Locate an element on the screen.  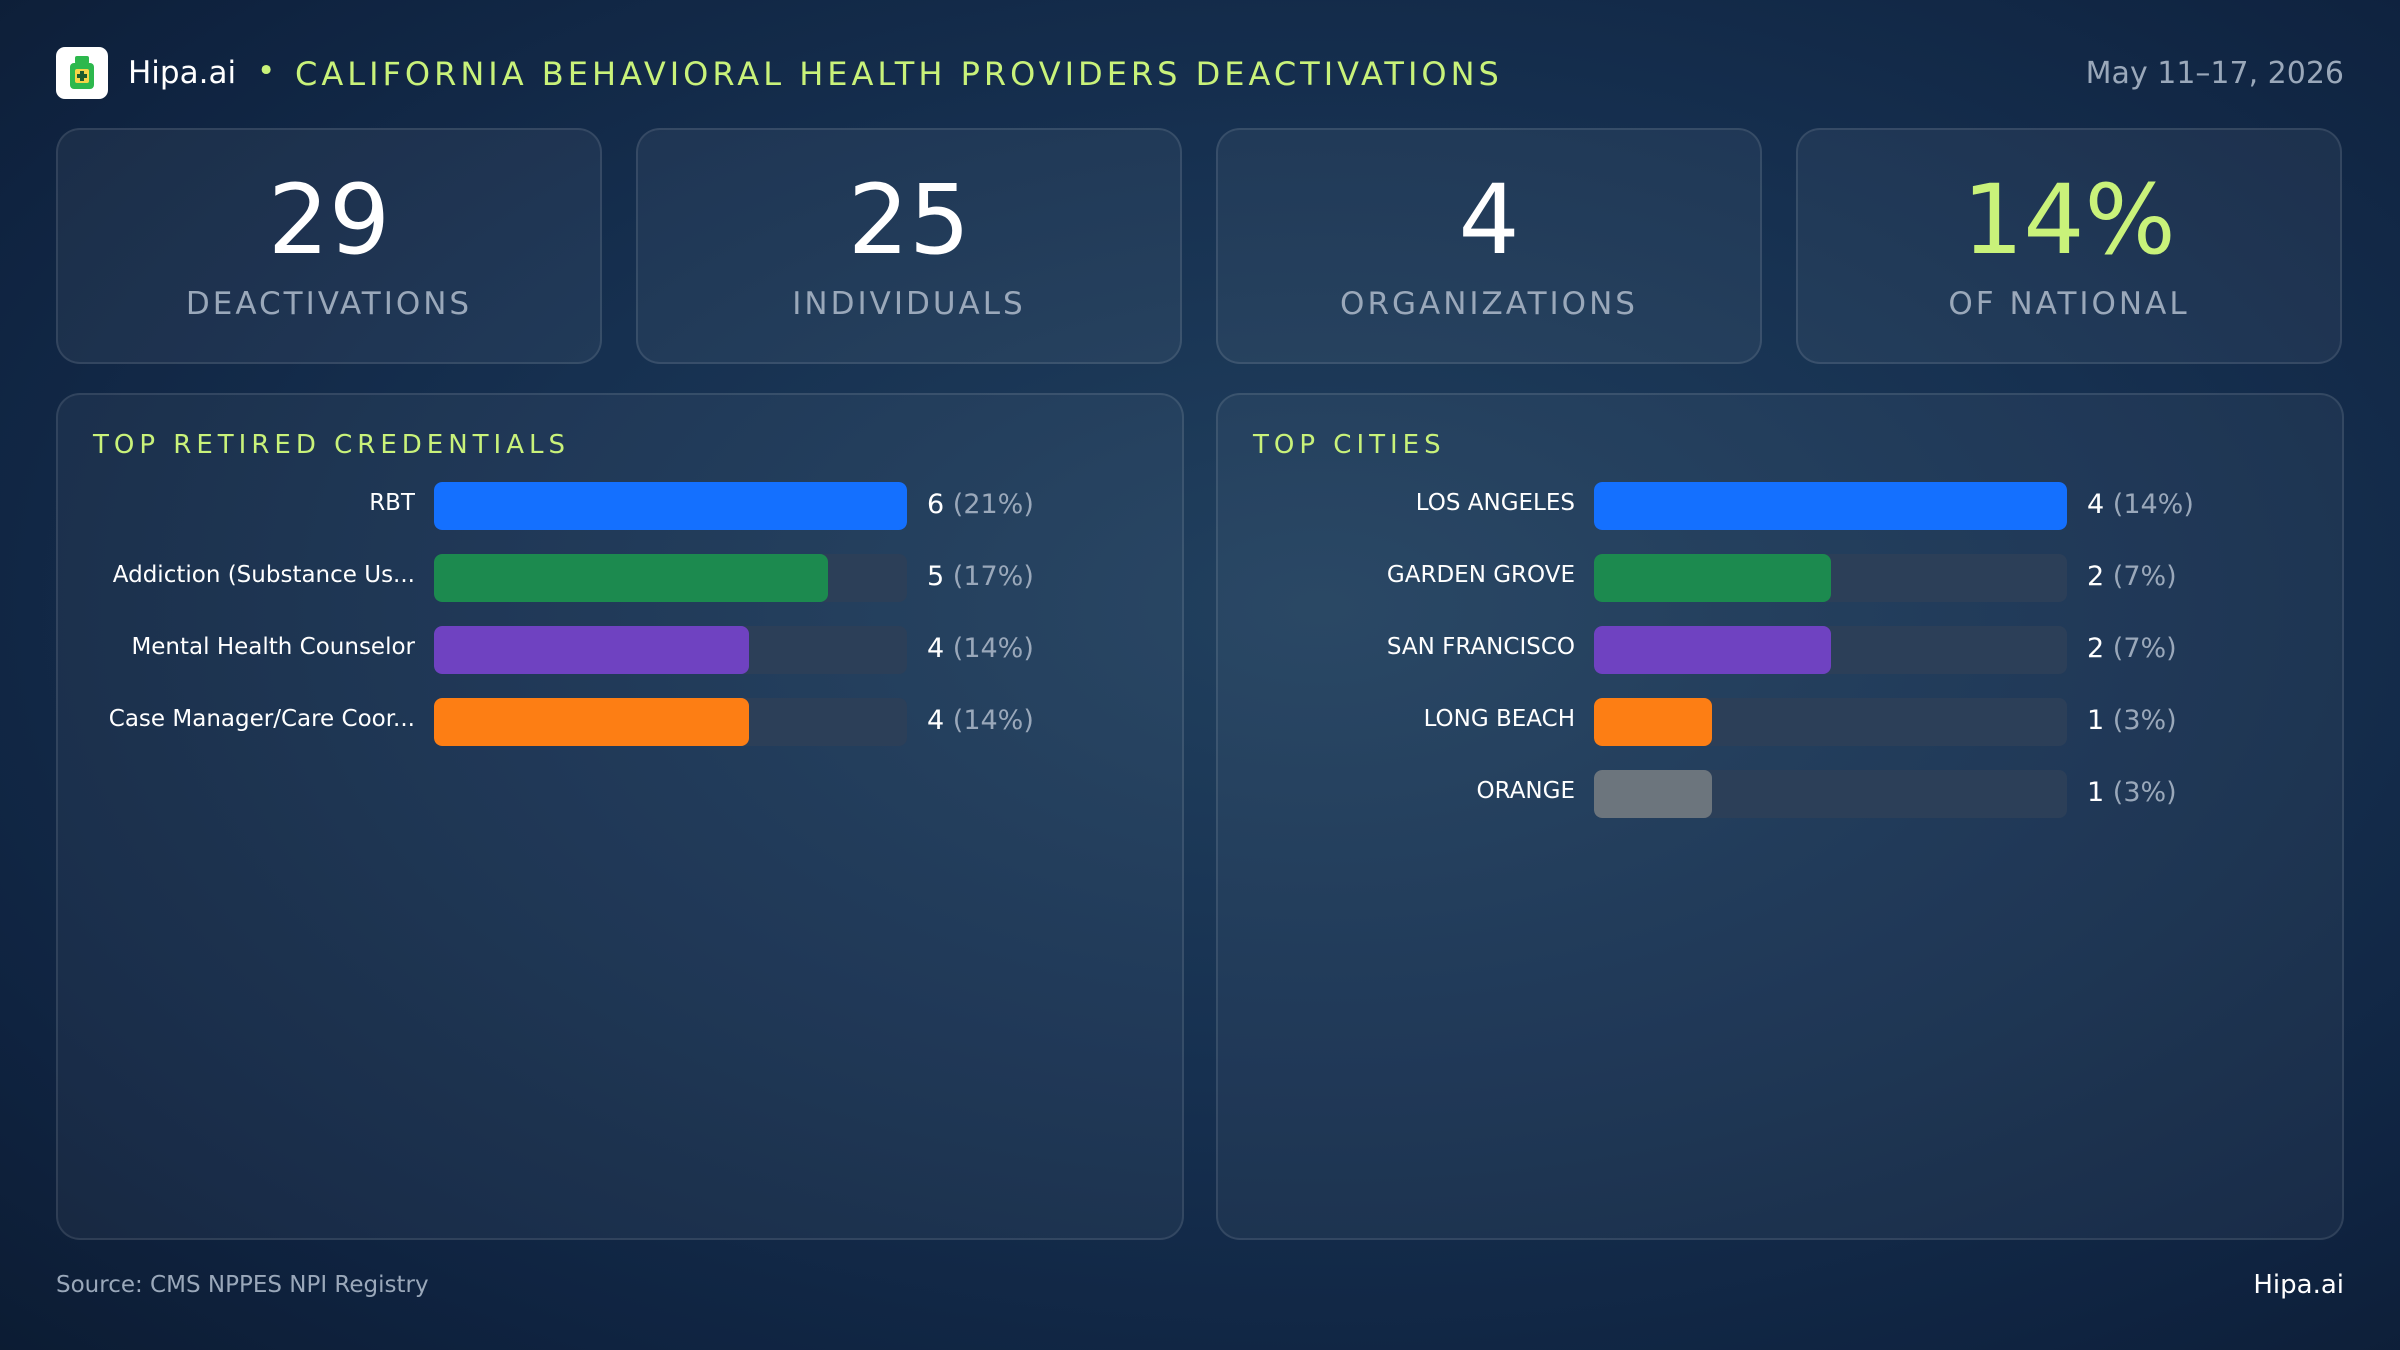
kpi-card-organizations: 4 ORGANIZATIONS is located at coordinates (1489, 246).